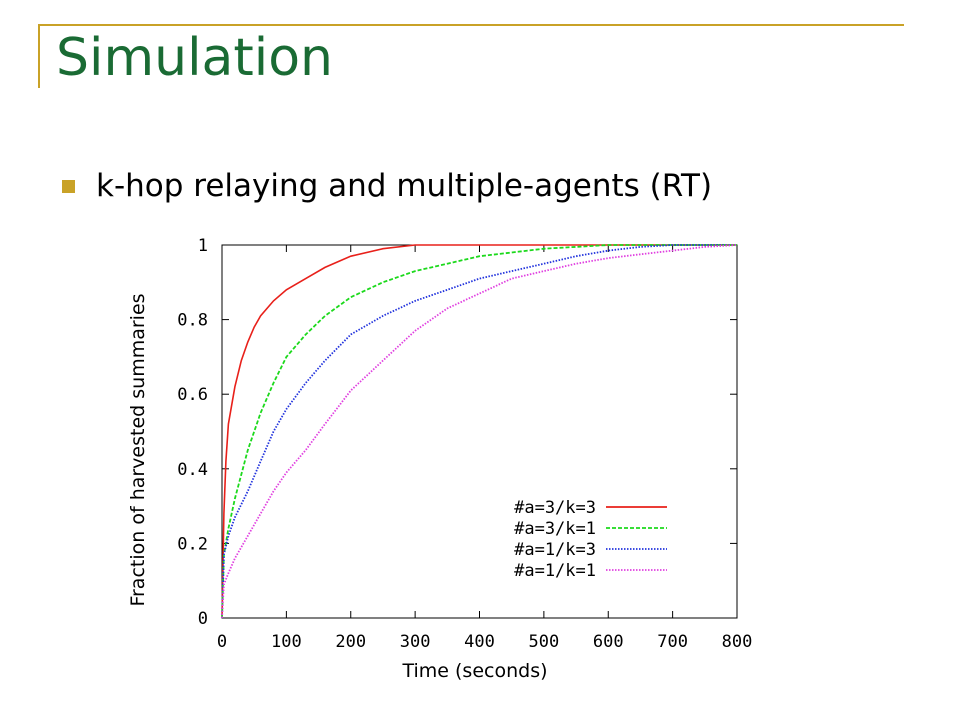  What do you see at coordinates (555, 550) in the screenshot?
I see `legend-label: #a=1/k=3` at bounding box center [555, 550].